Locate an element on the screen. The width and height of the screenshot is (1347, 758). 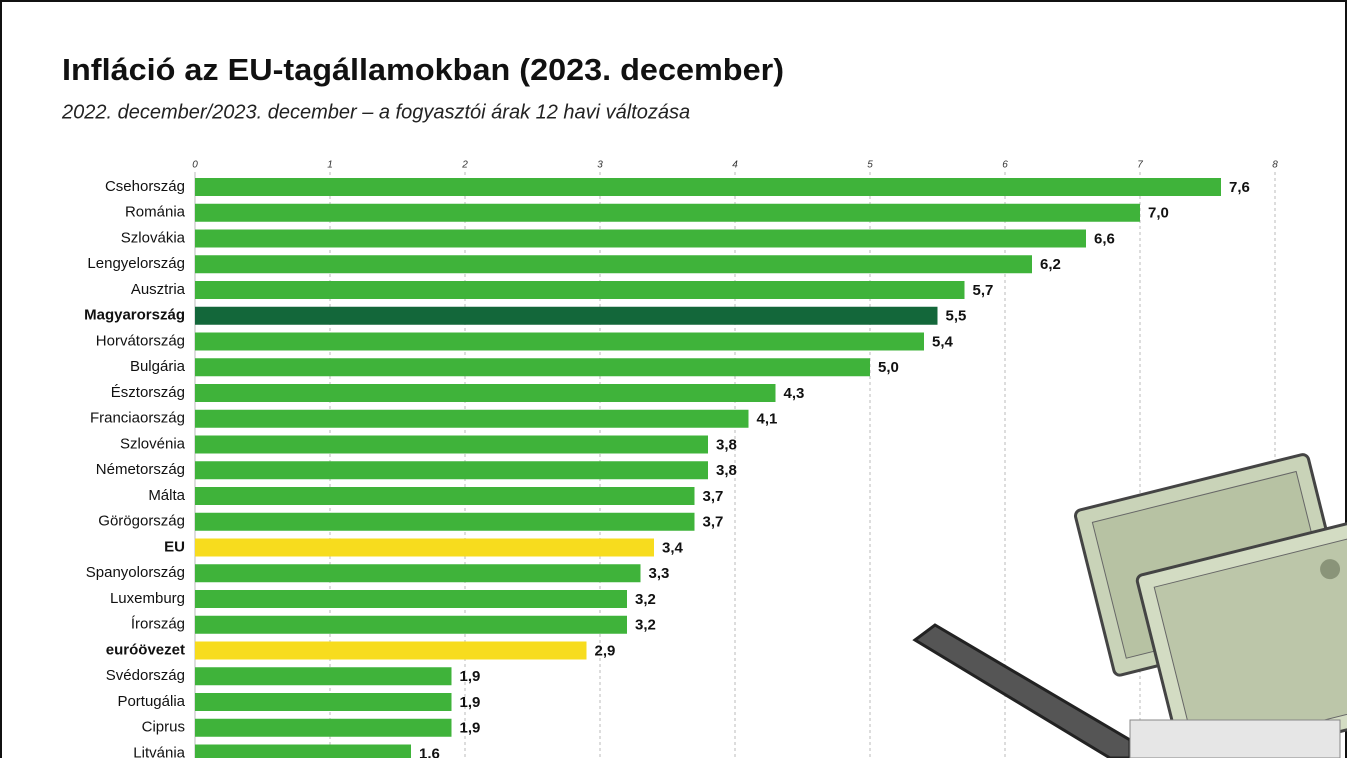
value-label: 5,4 is located at coordinates (943, 341).